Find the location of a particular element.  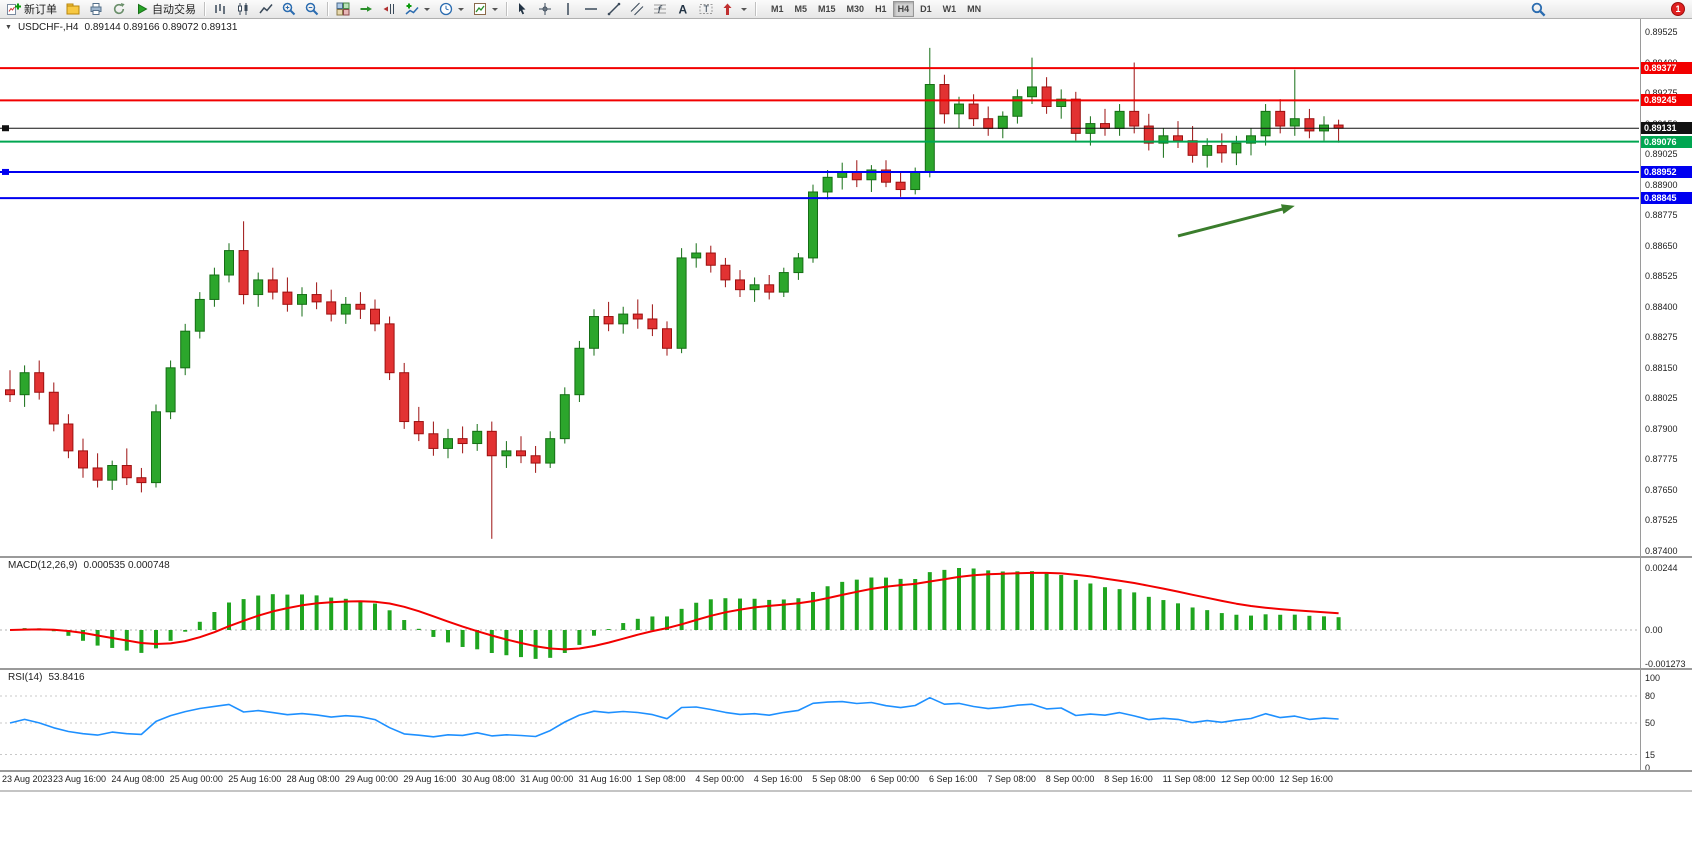

channel-icon is located at coordinates (637, 9).